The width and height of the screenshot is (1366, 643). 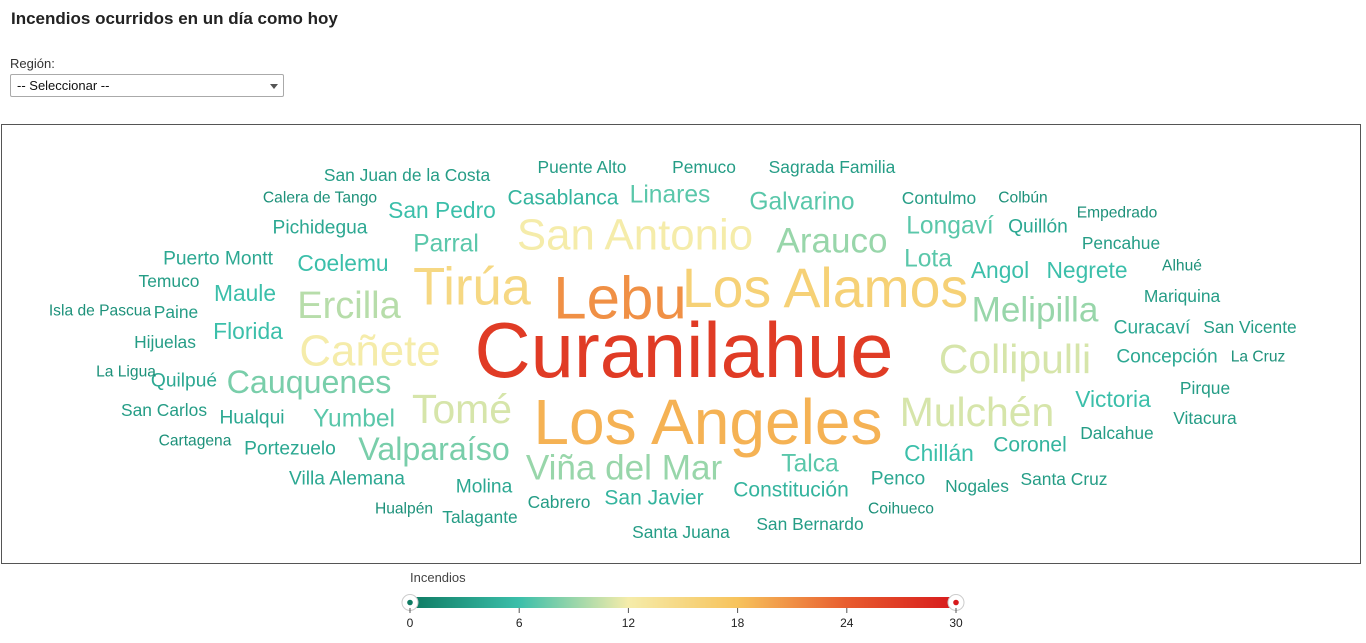 What do you see at coordinates (369, 351) in the screenshot?
I see `word-canete: Cañete` at bounding box center [369, 351].